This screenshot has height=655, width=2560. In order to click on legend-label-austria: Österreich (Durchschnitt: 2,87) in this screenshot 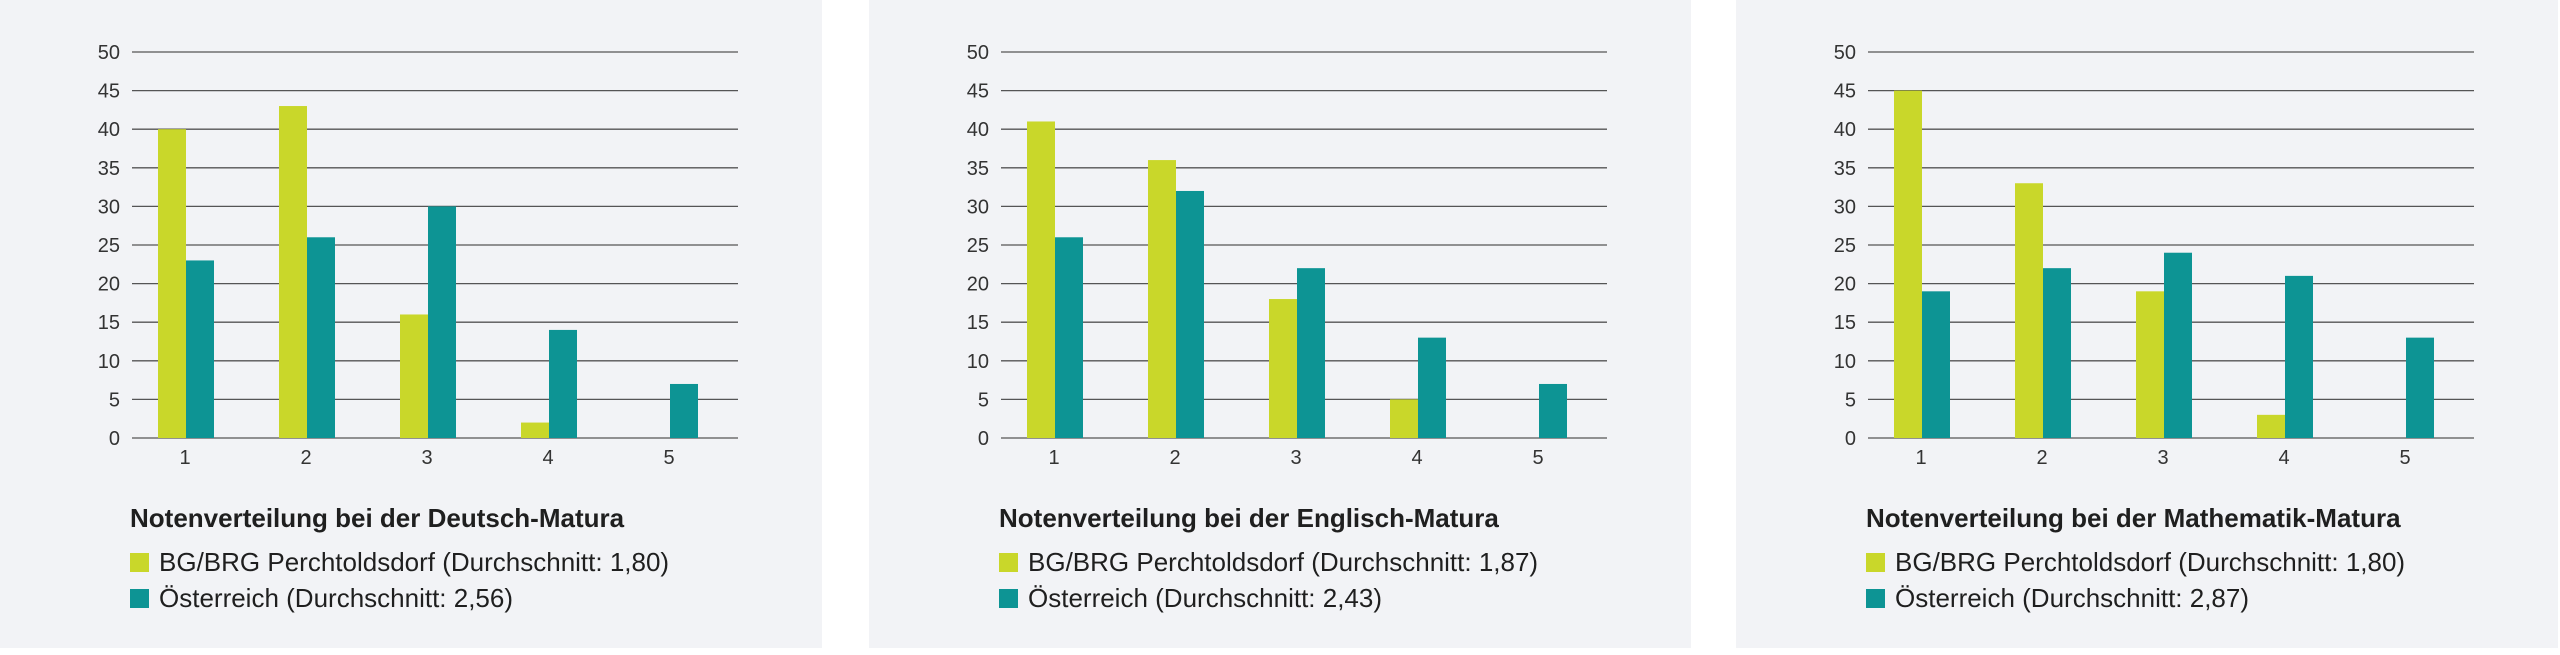, I will do `click(2072, 597)`.